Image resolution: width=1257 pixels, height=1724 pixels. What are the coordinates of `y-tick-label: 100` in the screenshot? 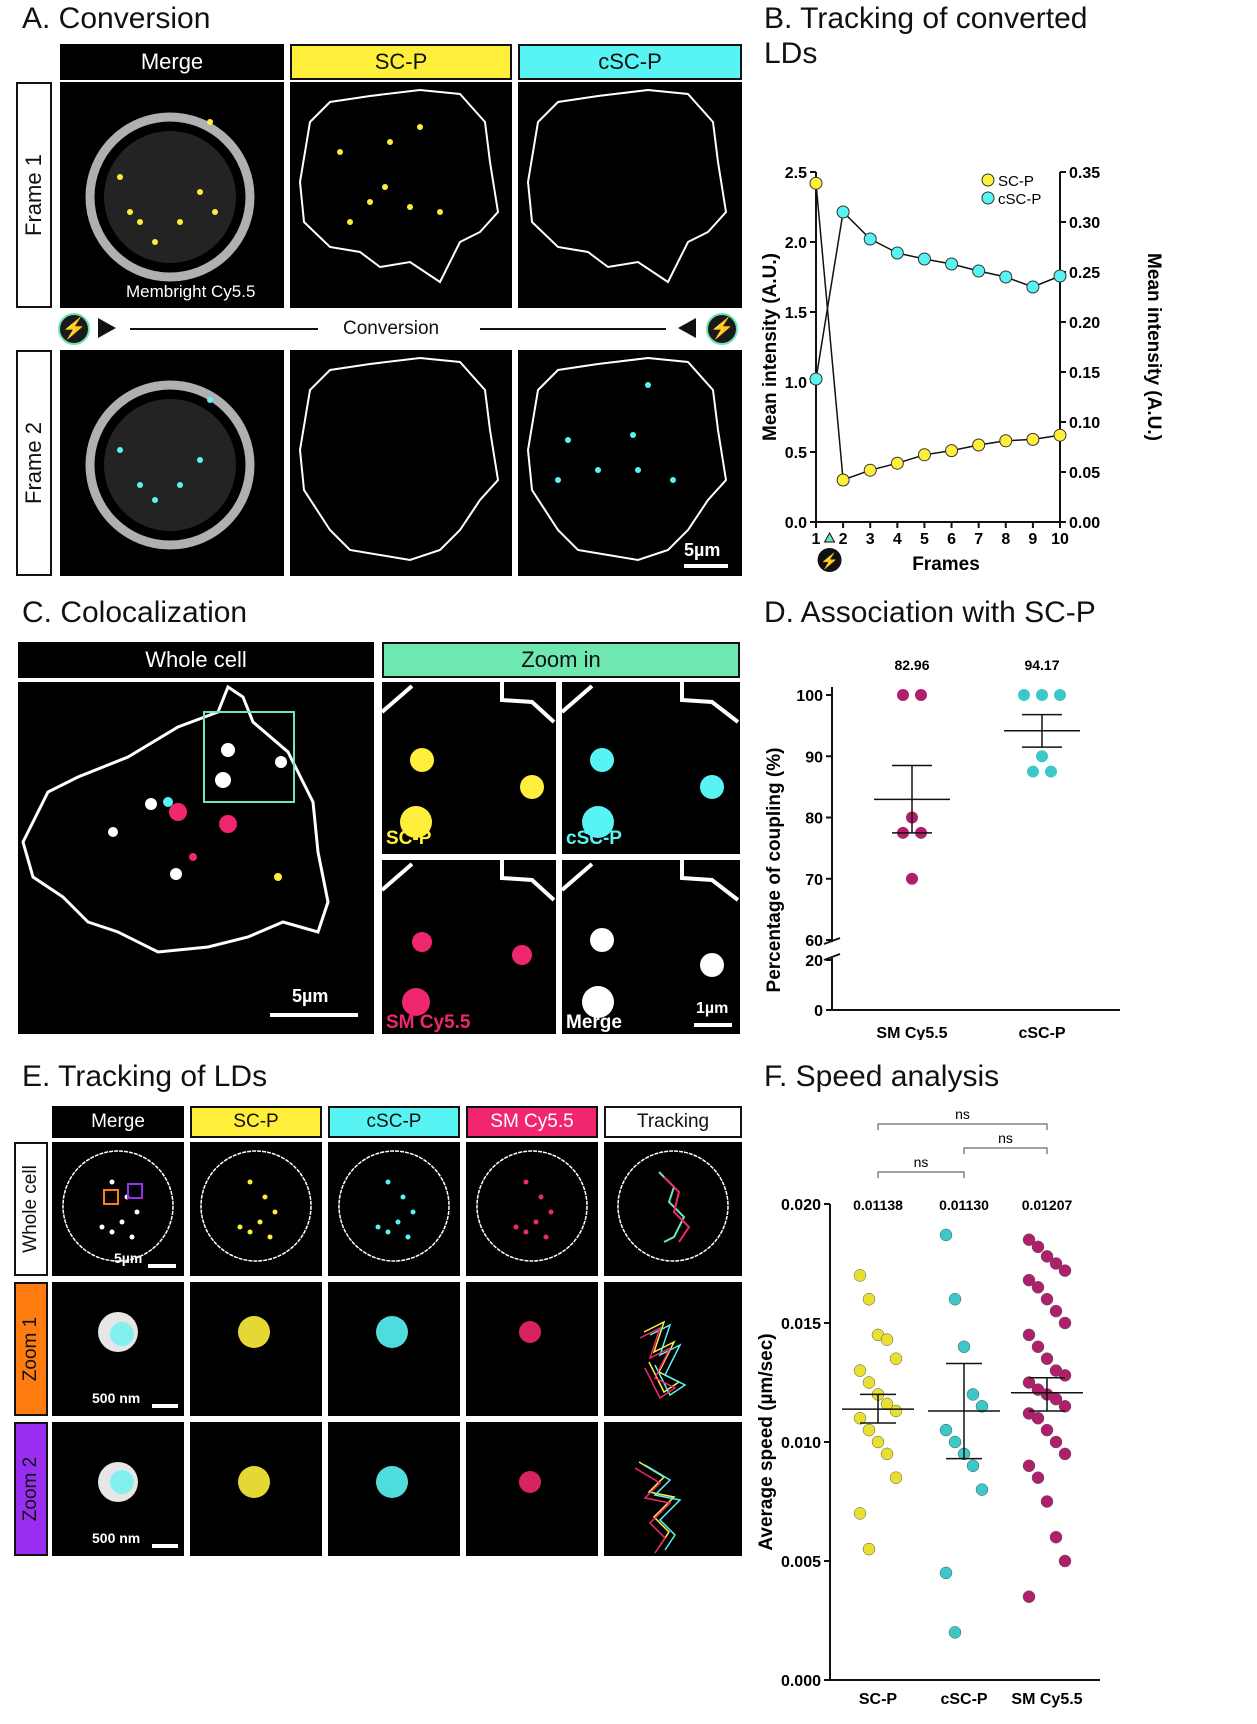 It's located at (809, 696).